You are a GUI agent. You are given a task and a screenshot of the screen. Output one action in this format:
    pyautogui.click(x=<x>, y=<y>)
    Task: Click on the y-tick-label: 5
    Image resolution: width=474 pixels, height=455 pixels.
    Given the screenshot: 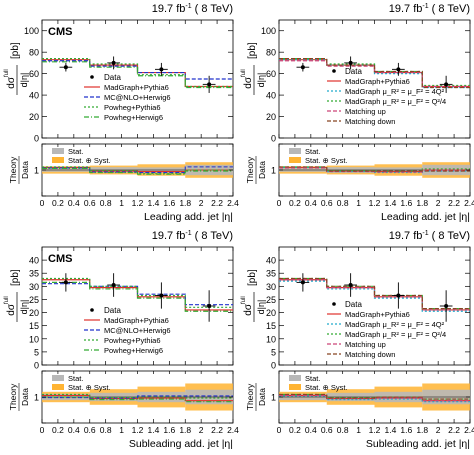 What is the action you would take?
    pyautogui.click(x=273, y=352)
    